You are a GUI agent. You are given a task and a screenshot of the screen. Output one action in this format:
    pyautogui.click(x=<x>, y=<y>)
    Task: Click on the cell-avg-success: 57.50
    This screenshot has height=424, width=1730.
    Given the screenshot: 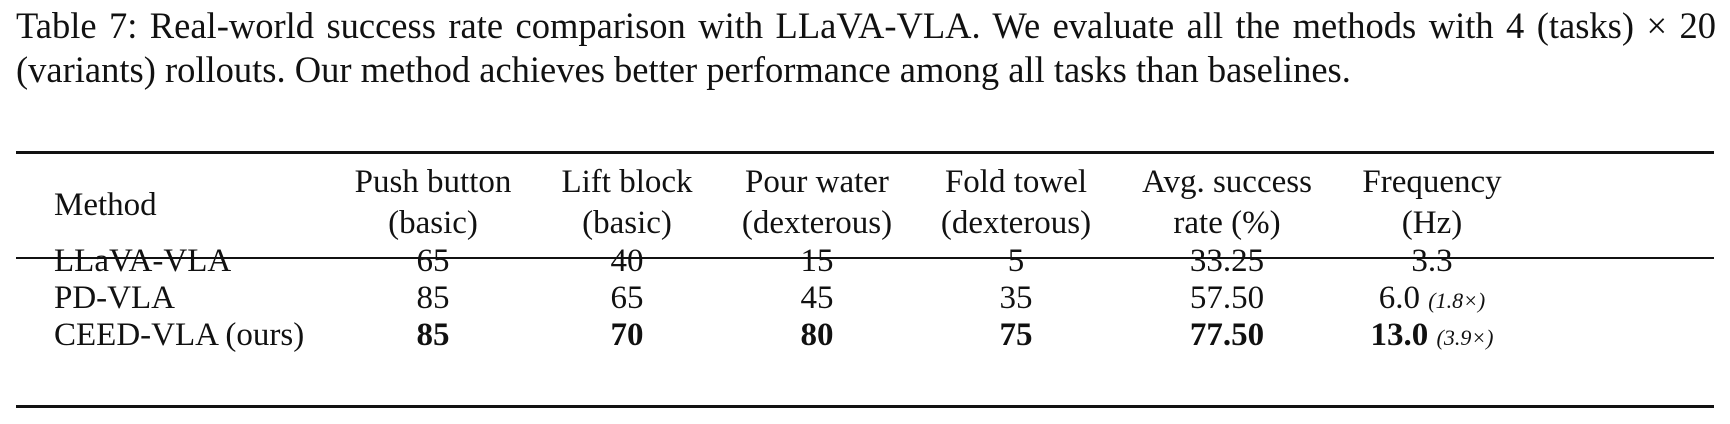 What is the action you would take?
    pyautogui.click(x=1227, y=298)
    